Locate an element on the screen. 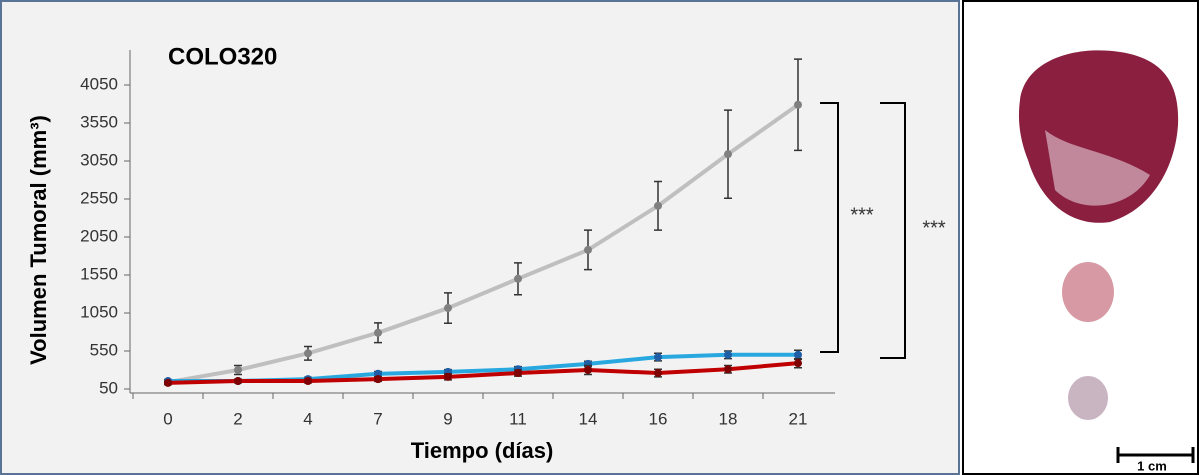 Image resolution: width=1199 pixels, height=475 pixels. x-tick-label: 14 is located at coordinates (588, 418).